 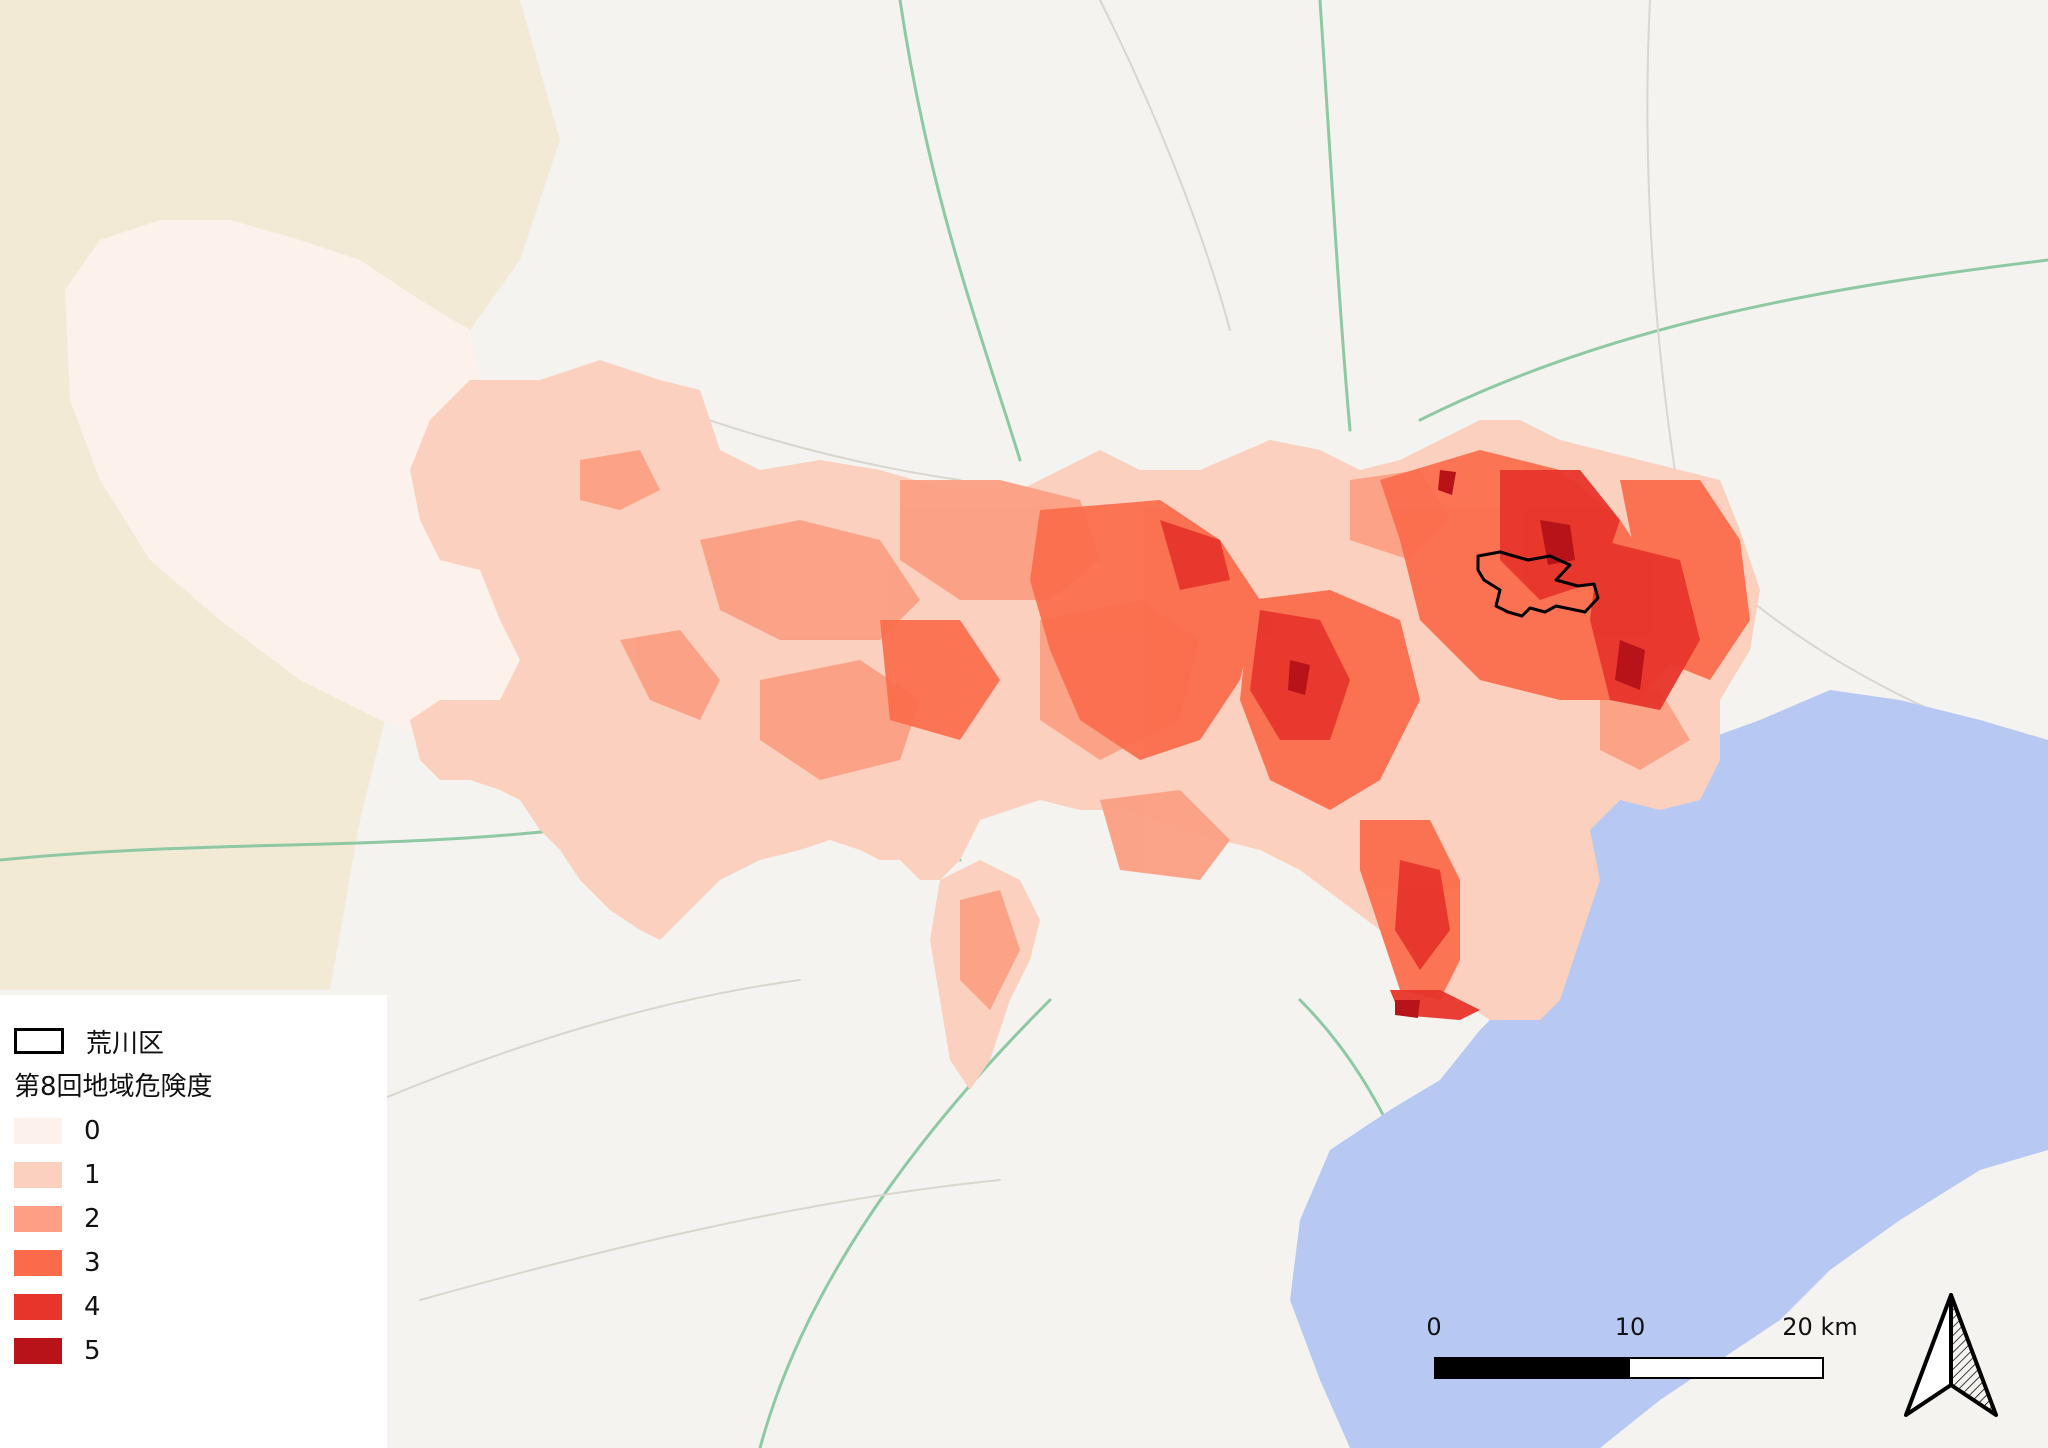 What do you see at coordinates (200, 1175) in the screenshot?
I see `legend-item: 1` at bounding box center [200, 1175].